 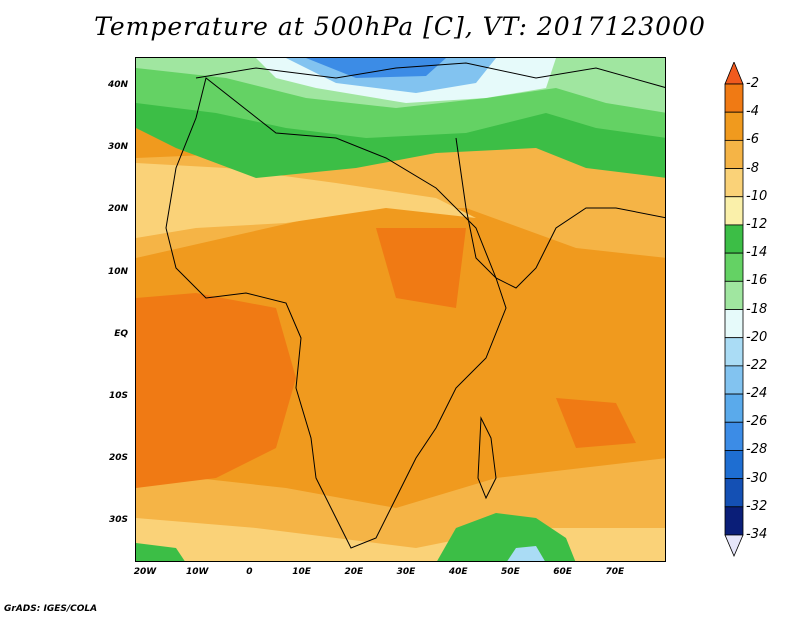 What do you see at coordinates (757, 450) in the screenshot?
I see `colorbar-label: -28` at bounding box center [757, 450].